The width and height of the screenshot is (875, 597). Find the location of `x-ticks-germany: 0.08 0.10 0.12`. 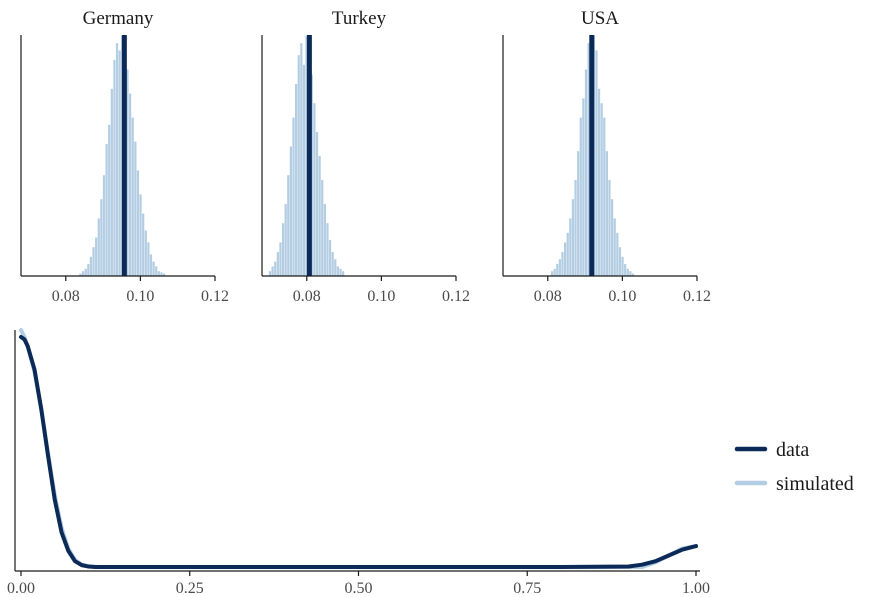

x-ticks-germany: 0.08 0.10 0.12 is located at coordinates (140, 290).